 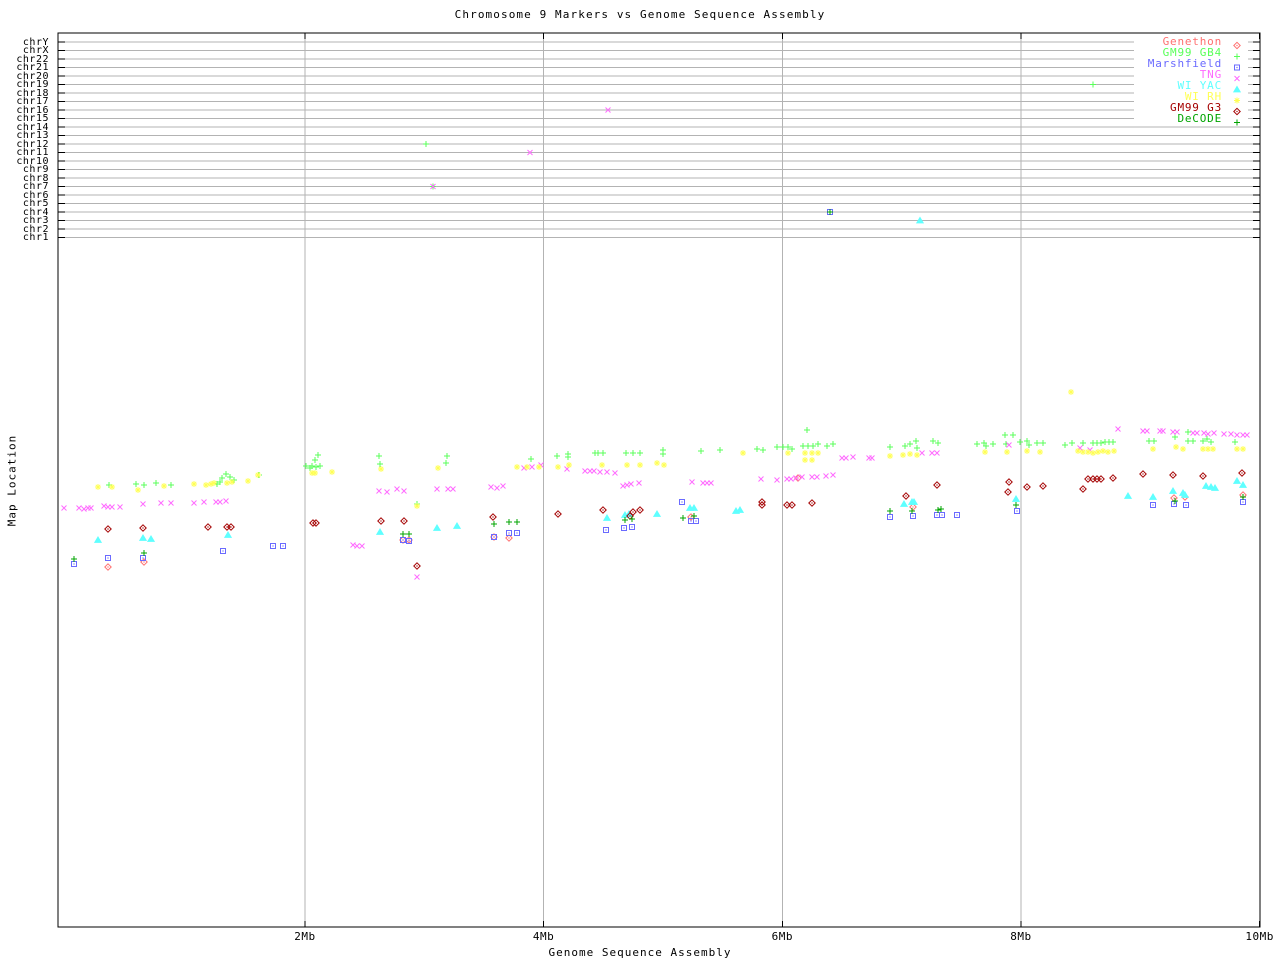 I want to click on chromosome-label-chr3: chr3, so click(x=35, y=220).